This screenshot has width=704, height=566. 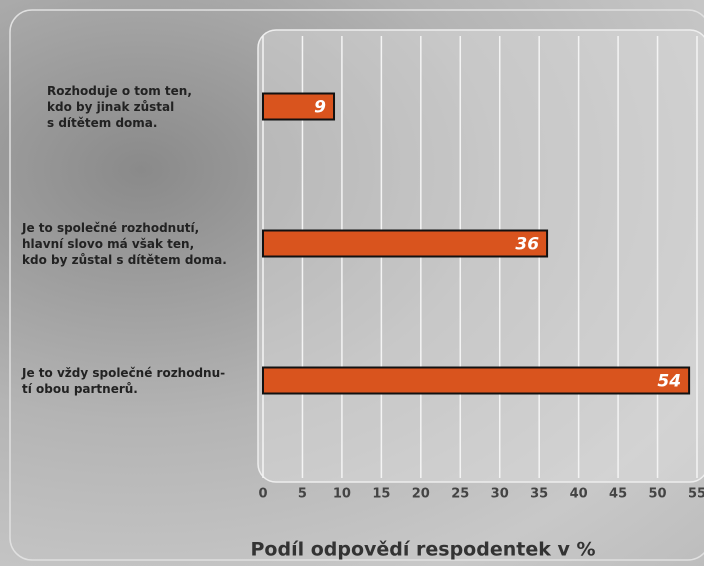 What do you see at coordinates (527, 245) in the screenshot?
I see `value-label: 36` at bounding box center [527, 245].